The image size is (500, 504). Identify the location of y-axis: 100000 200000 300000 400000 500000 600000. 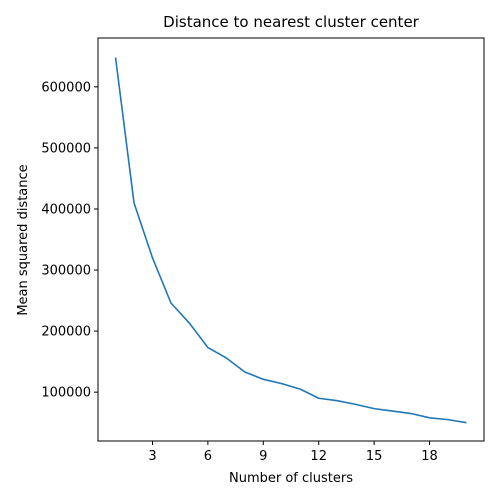
(69, 240).